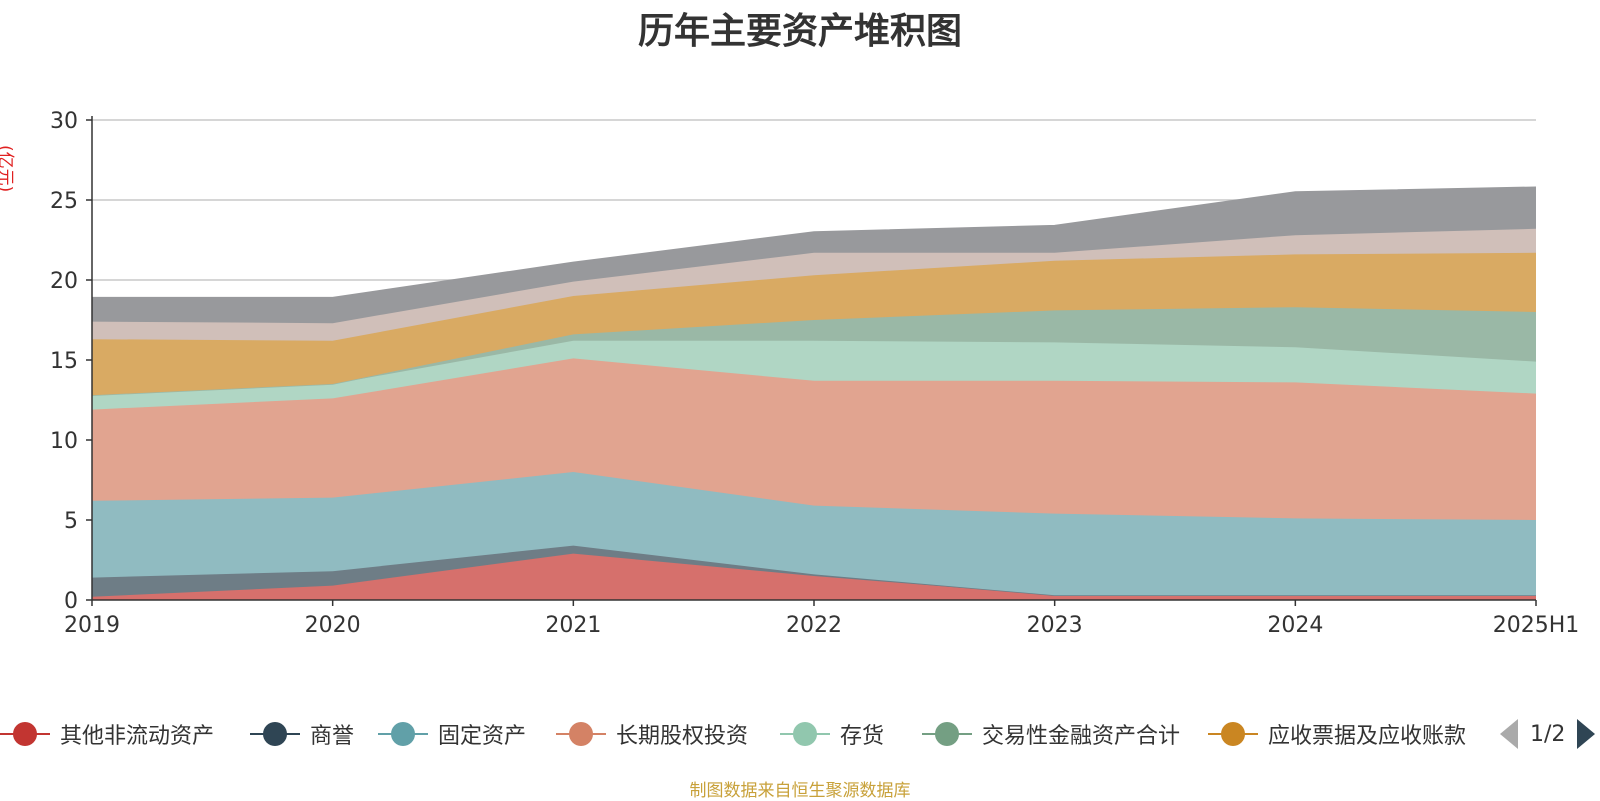  Describe the element at coordinates (1055, 625) in the screenshot. I see `x-tick-label: 2023` at that location.